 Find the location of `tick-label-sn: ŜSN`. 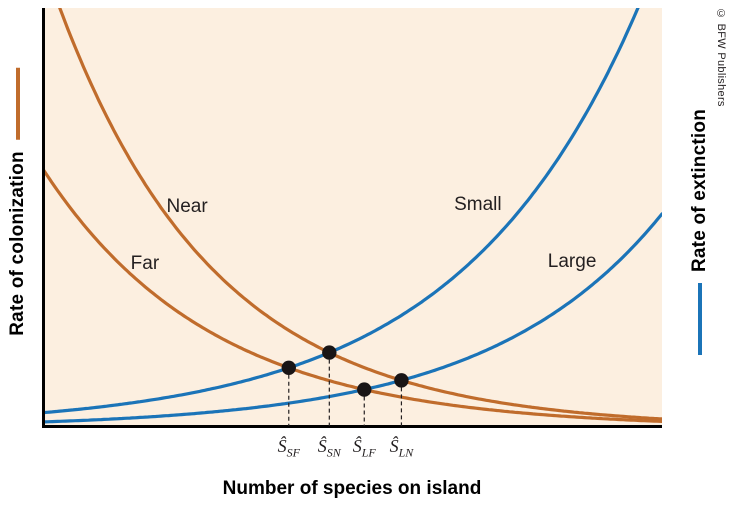

tick-label-sn: ŜSN is located at coordinates (329, 448).